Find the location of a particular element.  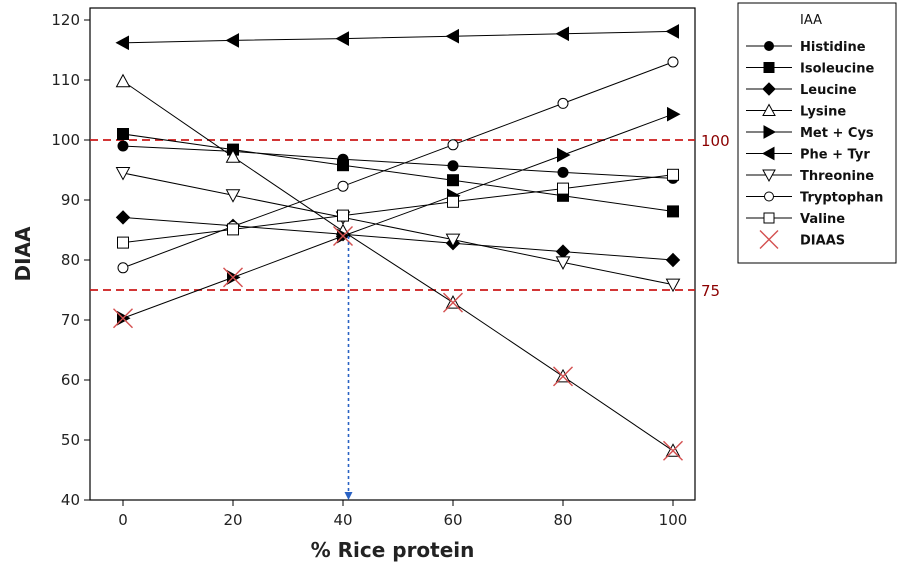

legend-marker-diaas is located at coordinates (769, 239).